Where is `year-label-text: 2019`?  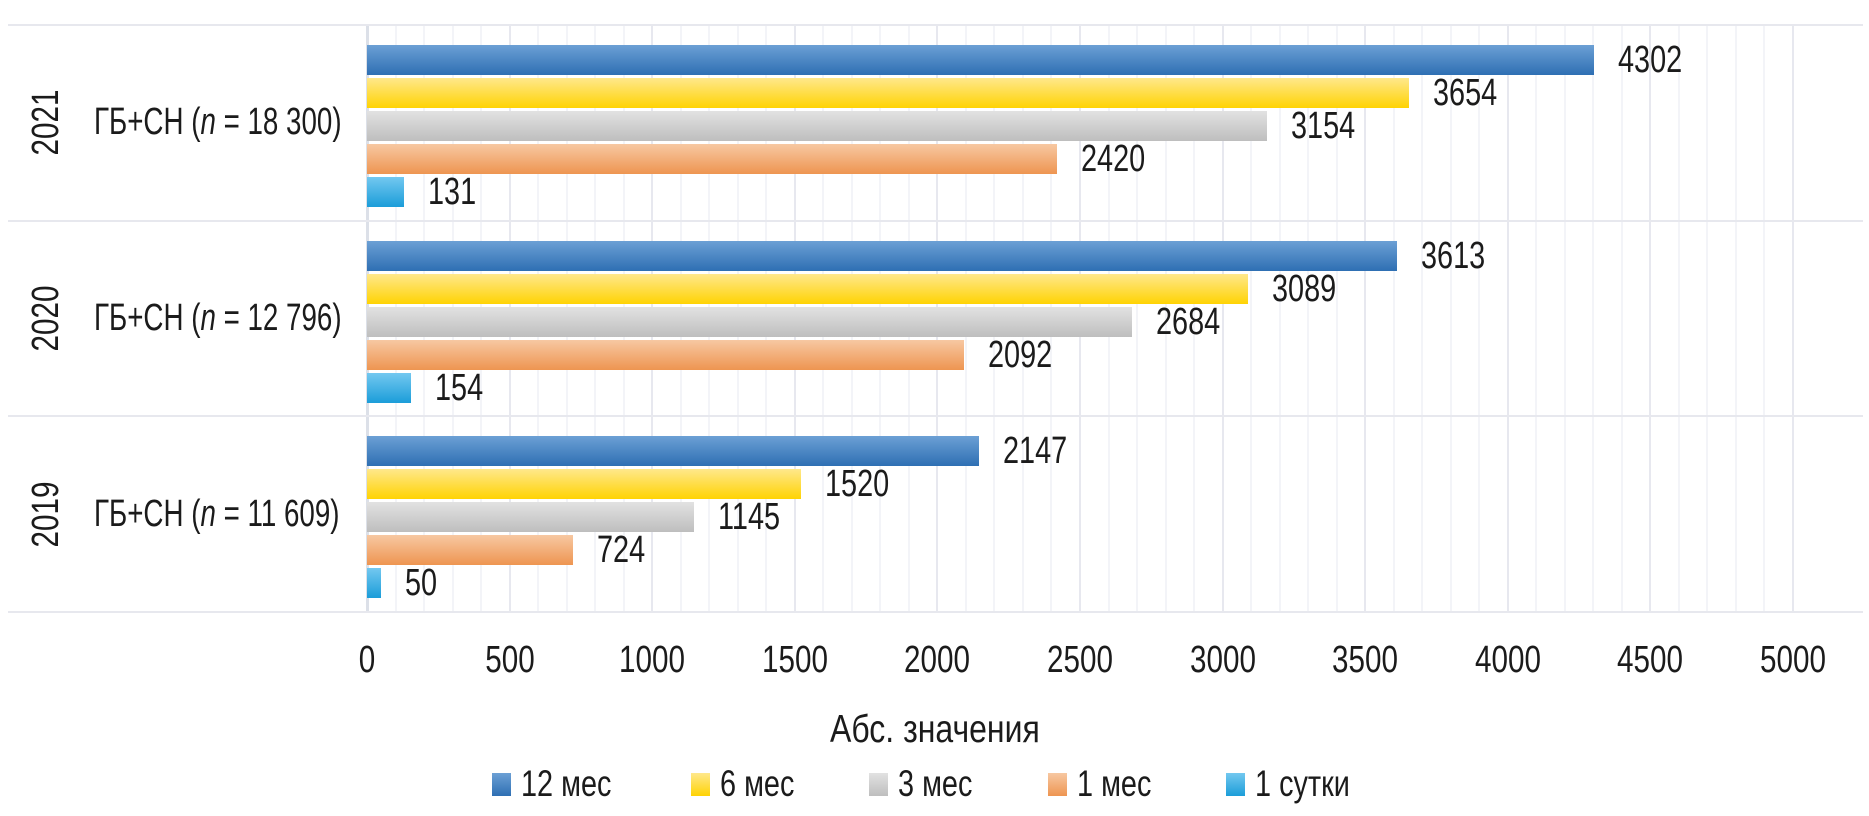
year-label-text: 2019 is located at coordinates (45, 514).